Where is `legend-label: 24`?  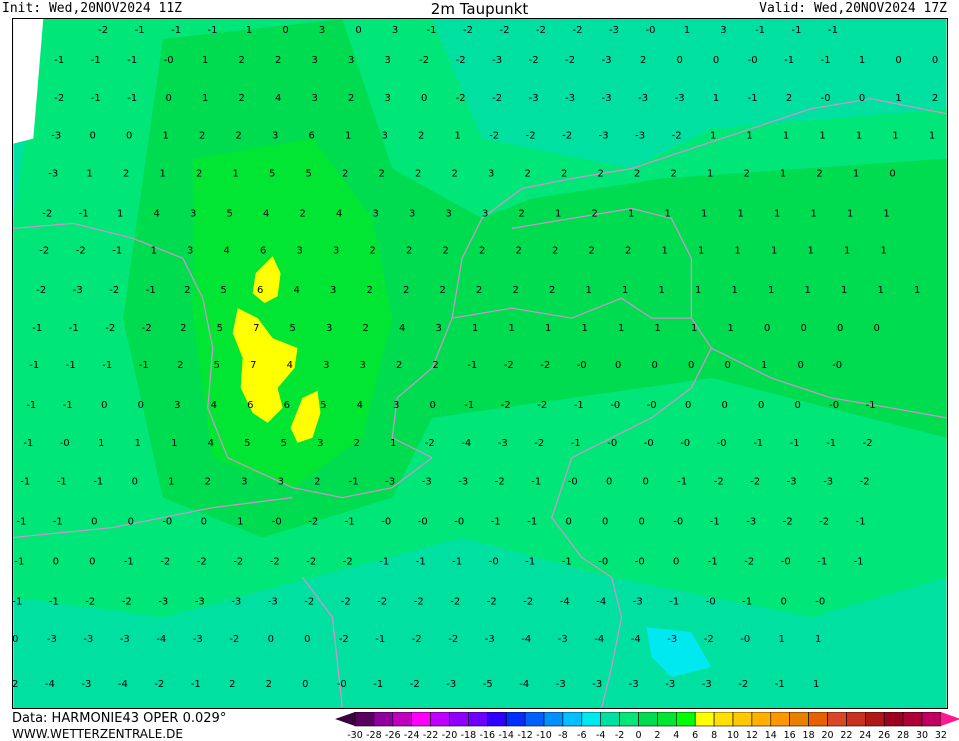 legend-label: 24 is located at coordinates (865, 735).